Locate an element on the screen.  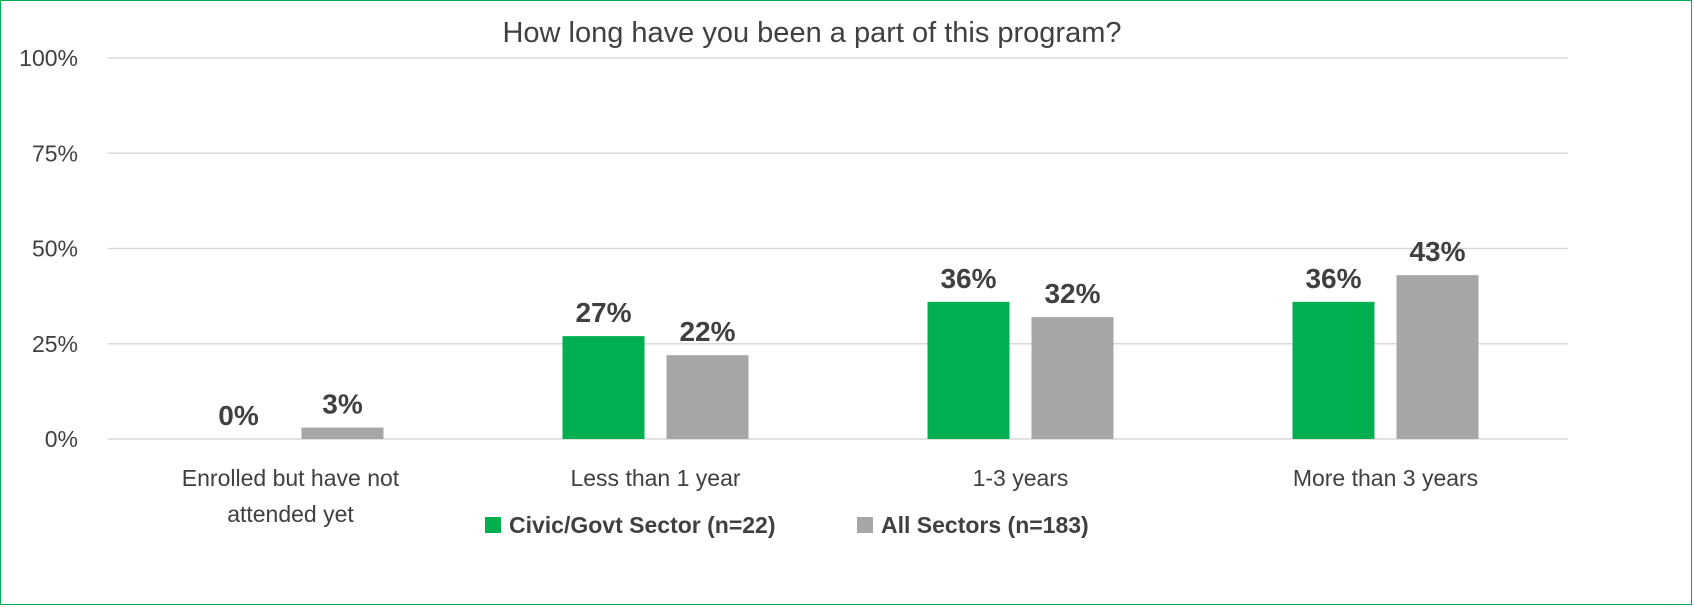
y-tick-label: 75% is located at coordinates (55, 153).